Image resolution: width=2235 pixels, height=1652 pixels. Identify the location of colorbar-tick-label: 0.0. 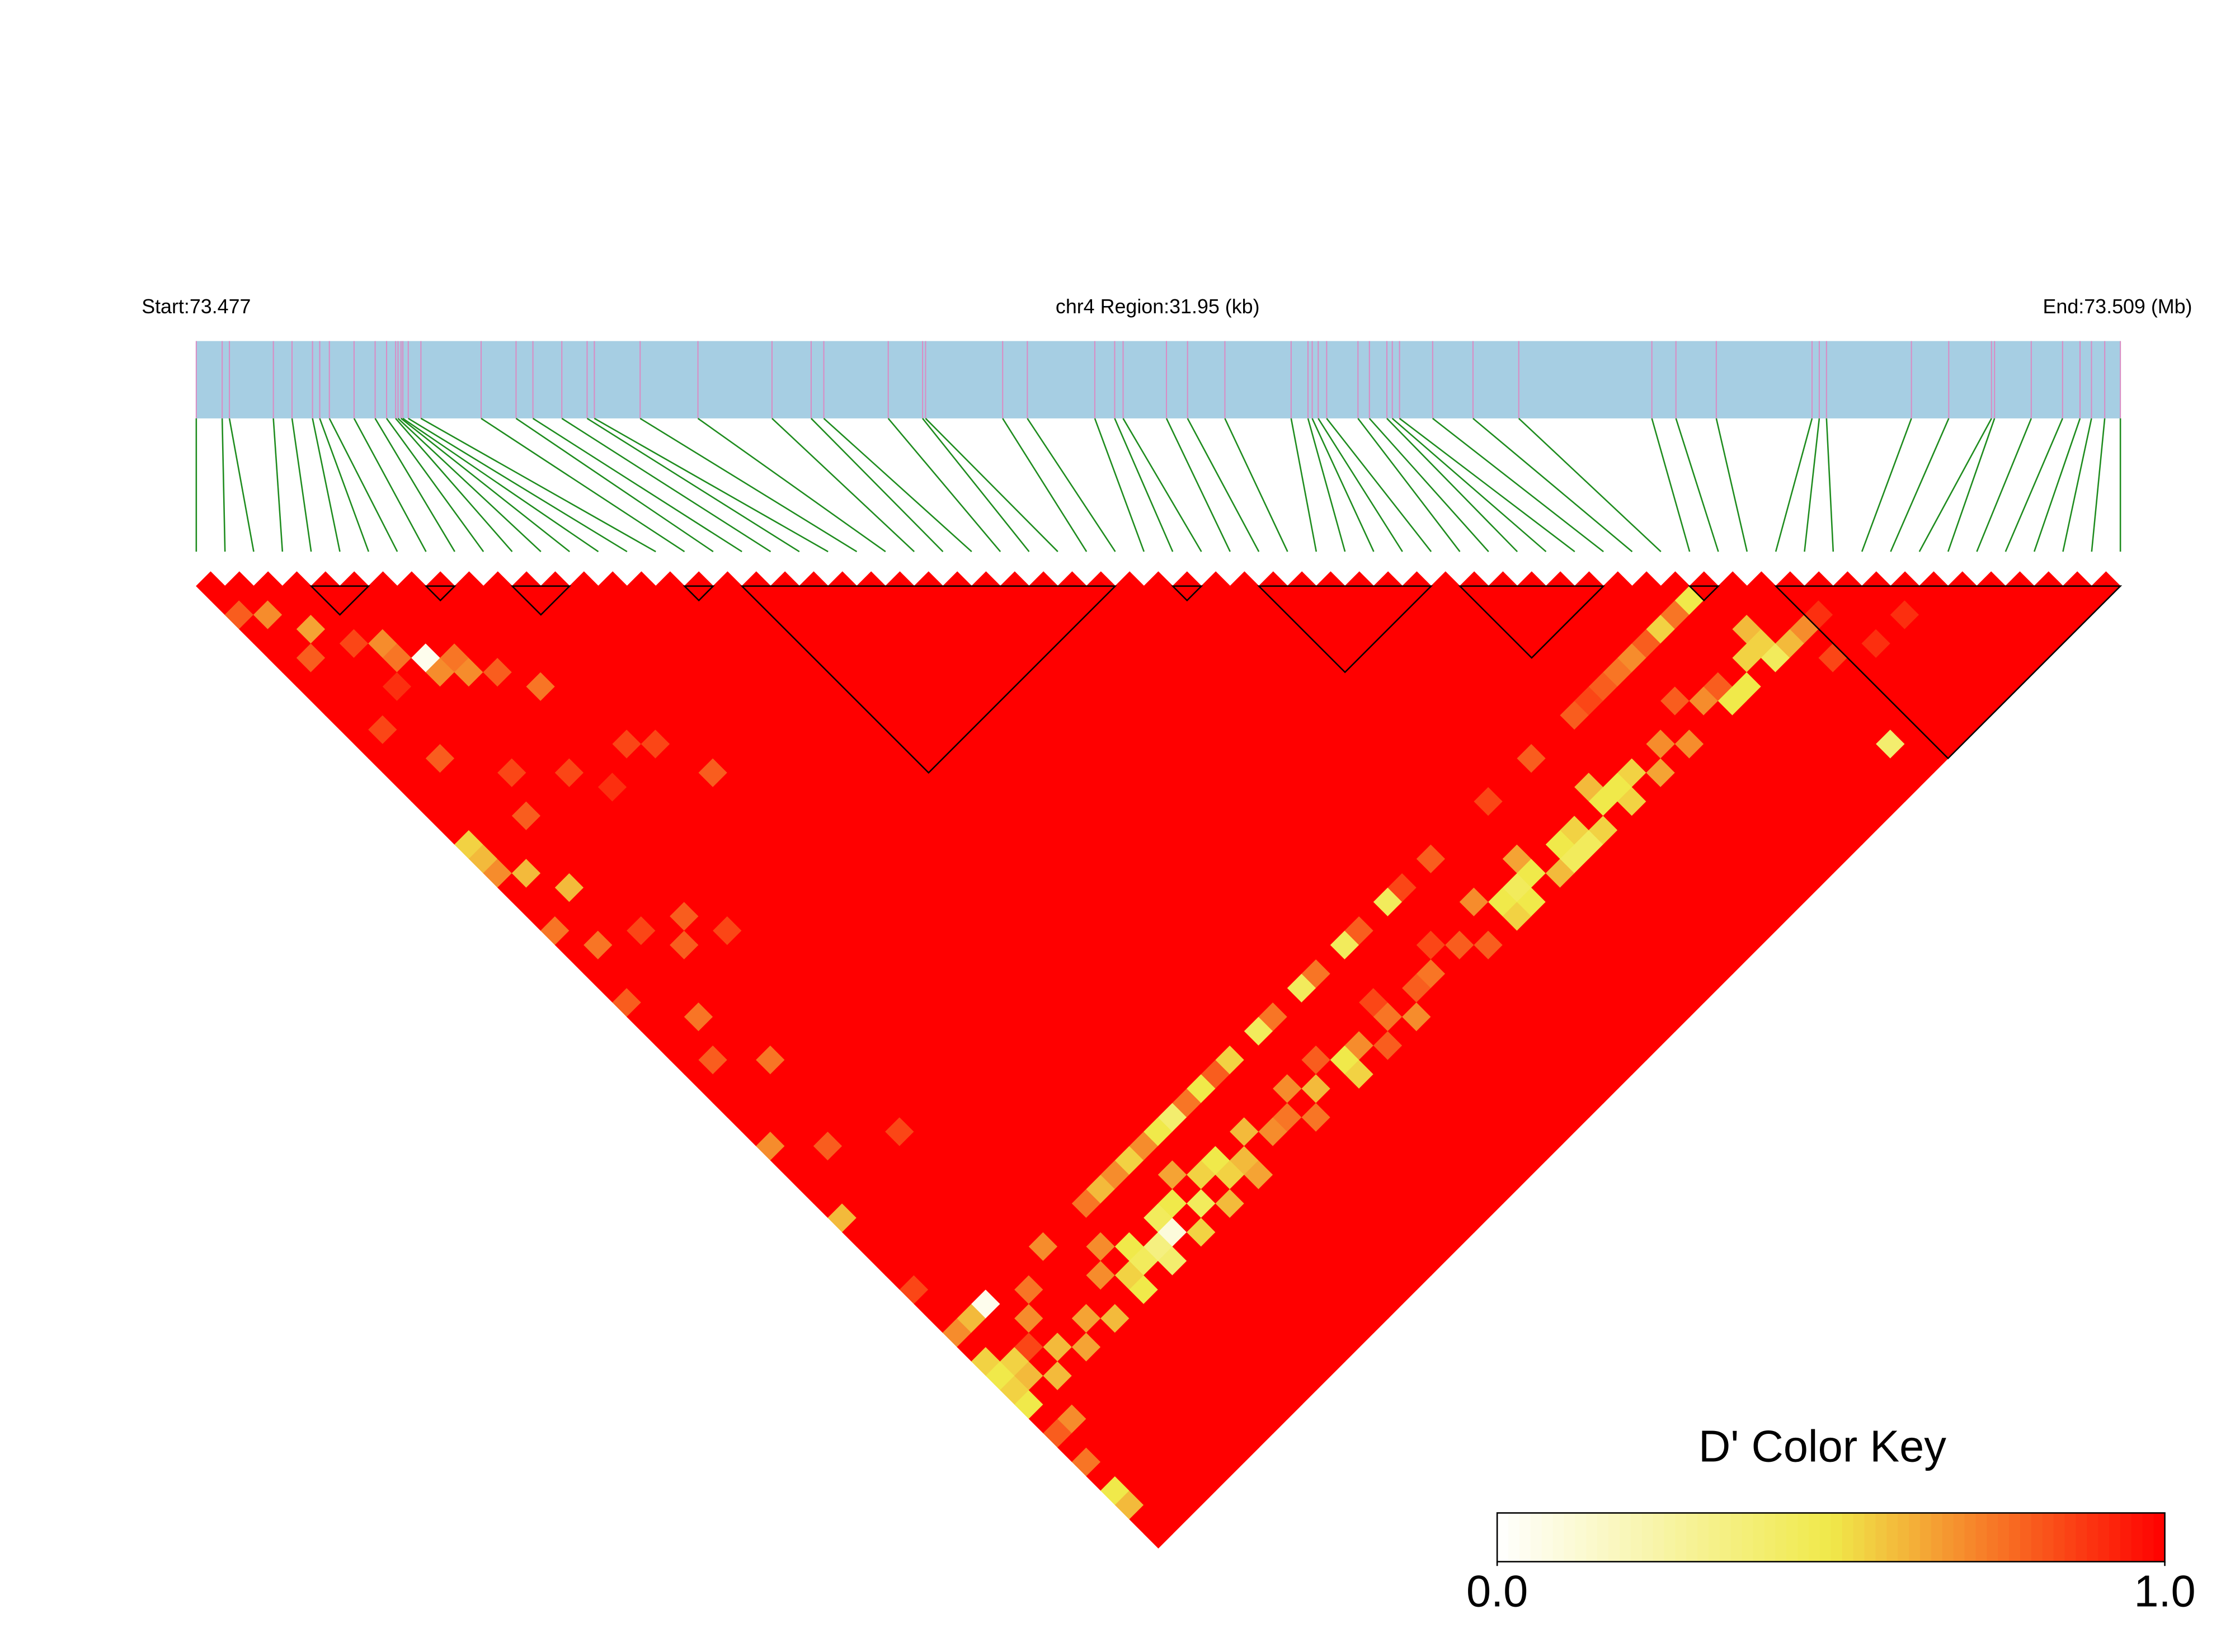
(1497, 1591).